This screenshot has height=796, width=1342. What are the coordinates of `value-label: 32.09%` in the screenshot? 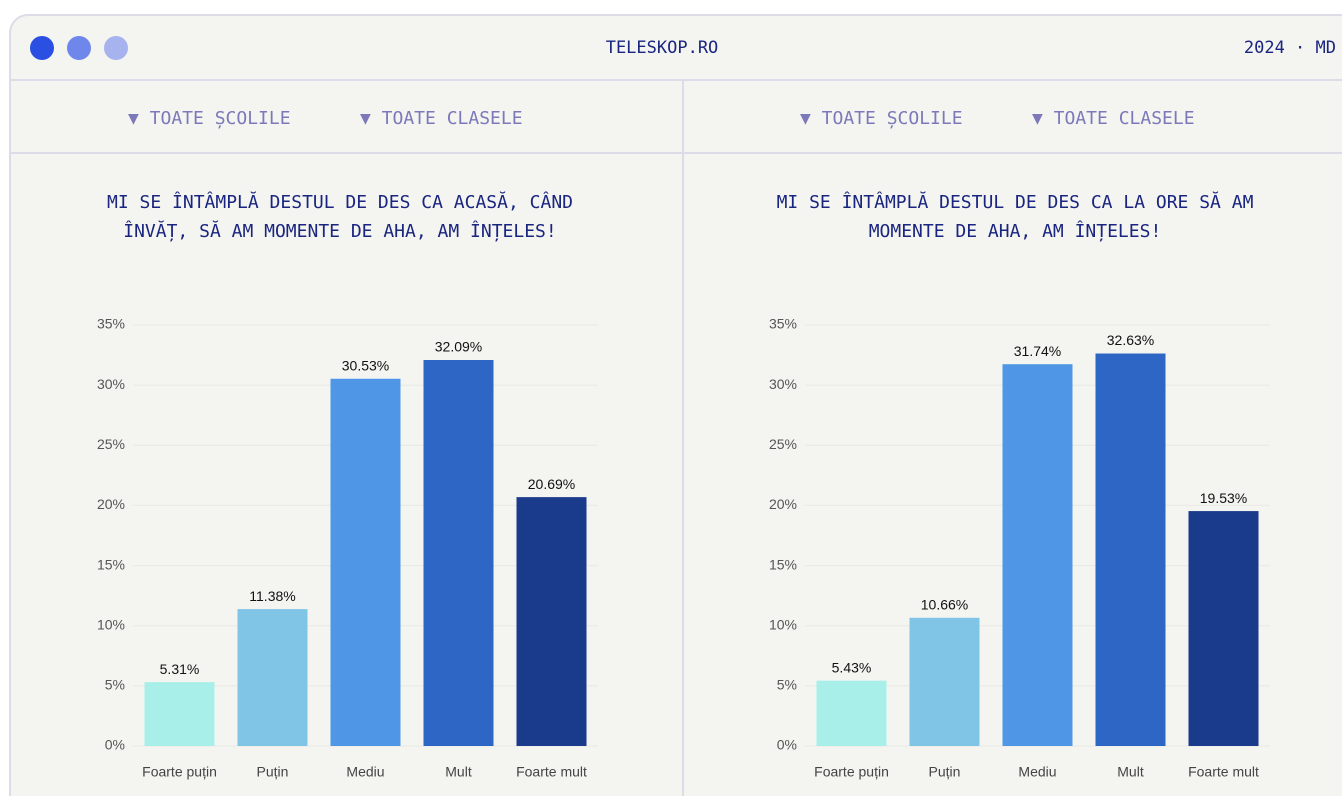 It's located at (458, 347).